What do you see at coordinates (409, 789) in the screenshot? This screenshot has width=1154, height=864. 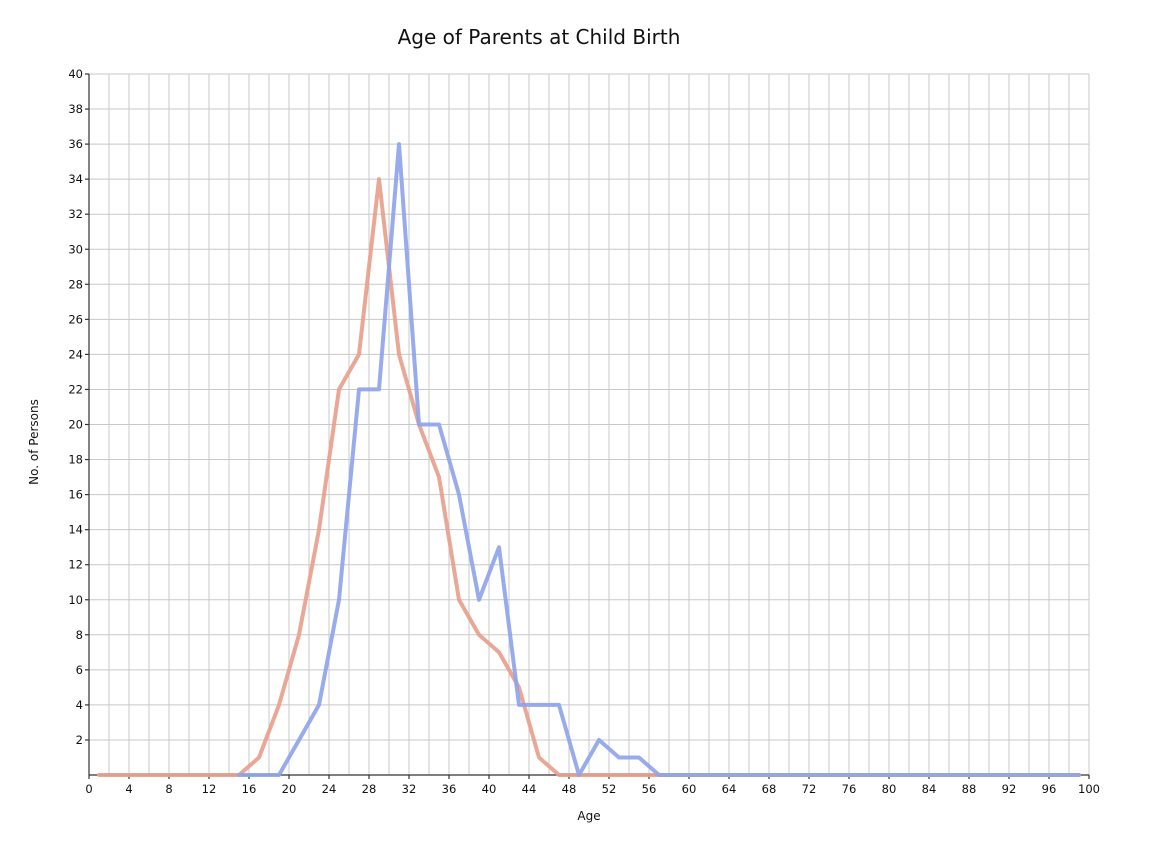 I see `x-tick-label: 32` at bounding box center [409, 789].